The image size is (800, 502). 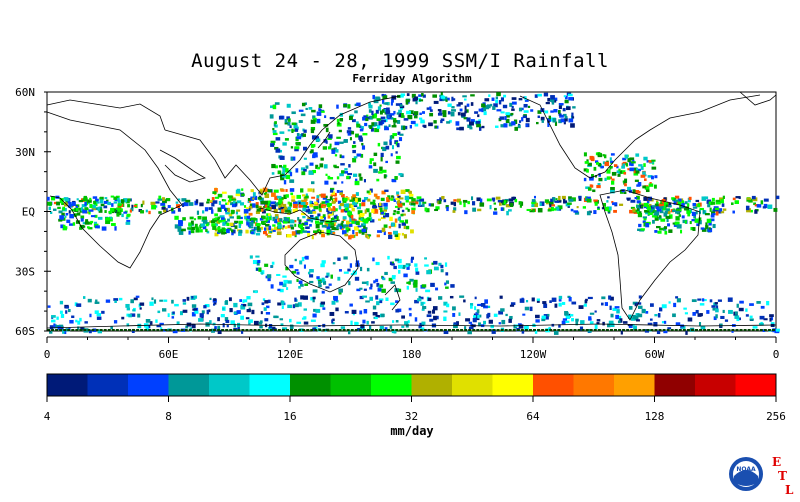 I want to click on colorbar-swatch, so click(x=593, y=385).